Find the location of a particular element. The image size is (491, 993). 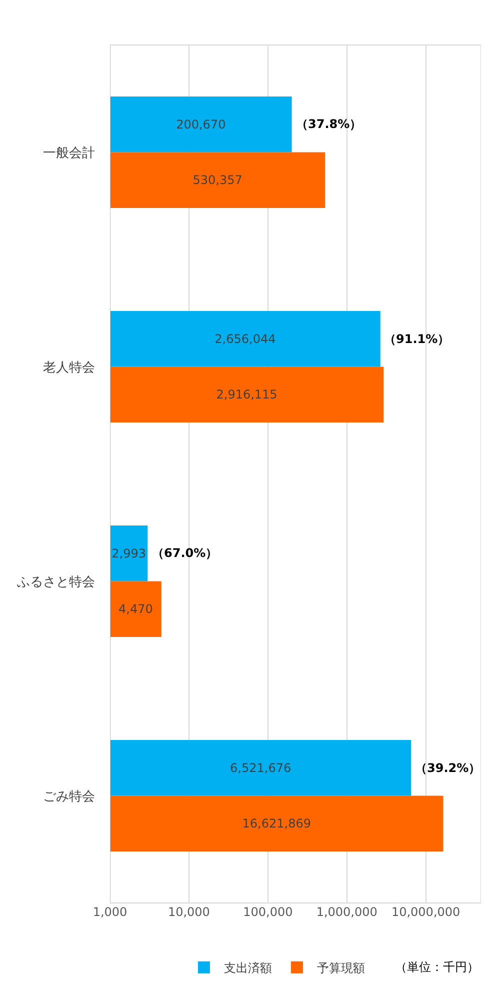

annotation: （91.1%） is located at coordinates (417, 339).